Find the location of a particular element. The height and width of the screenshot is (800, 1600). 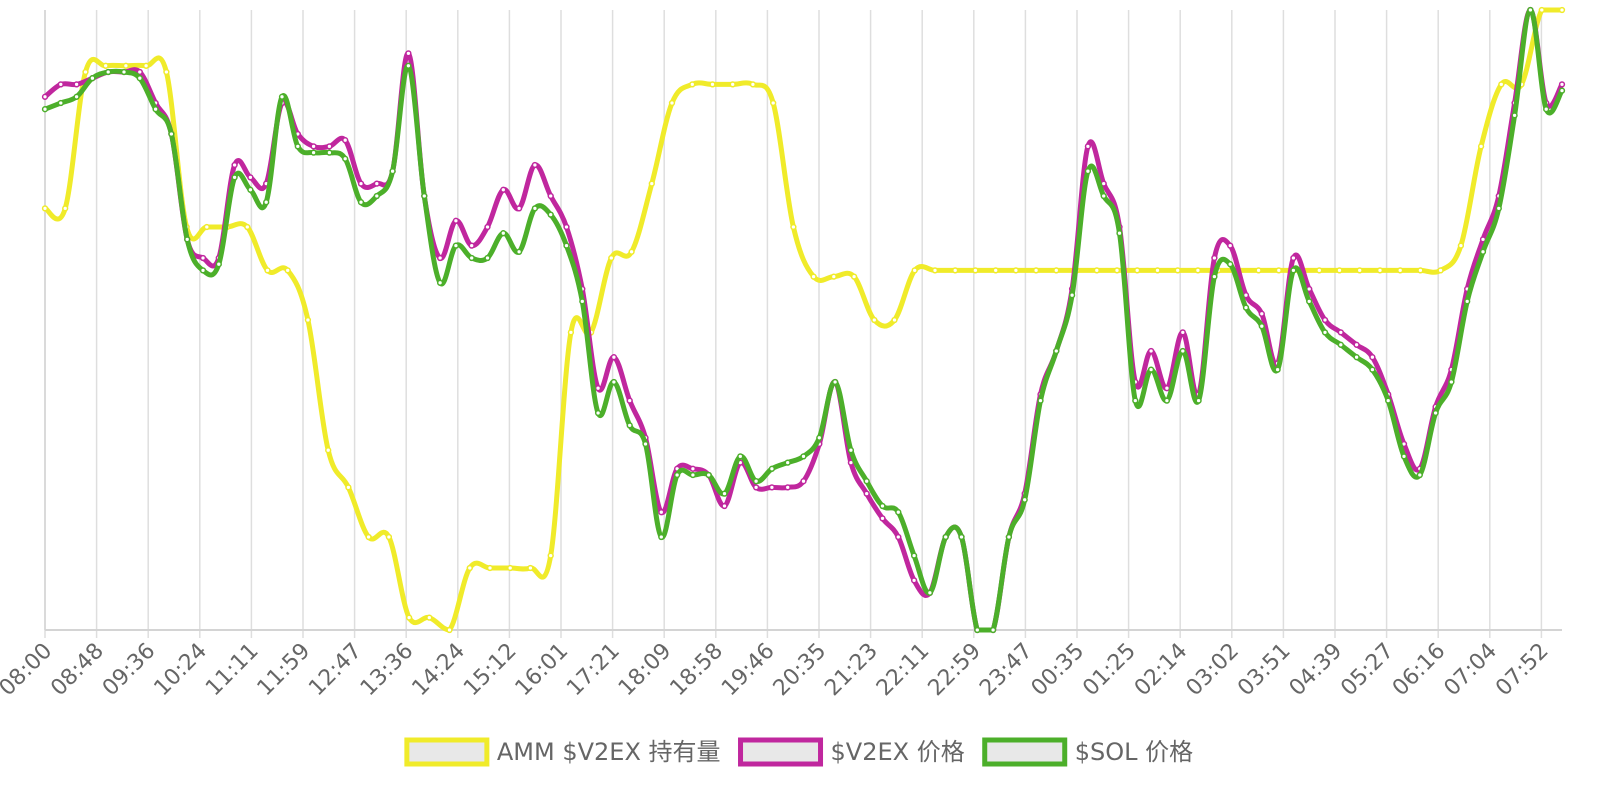

x-tick-label: 11:59 is located at coordinates (284, 670).